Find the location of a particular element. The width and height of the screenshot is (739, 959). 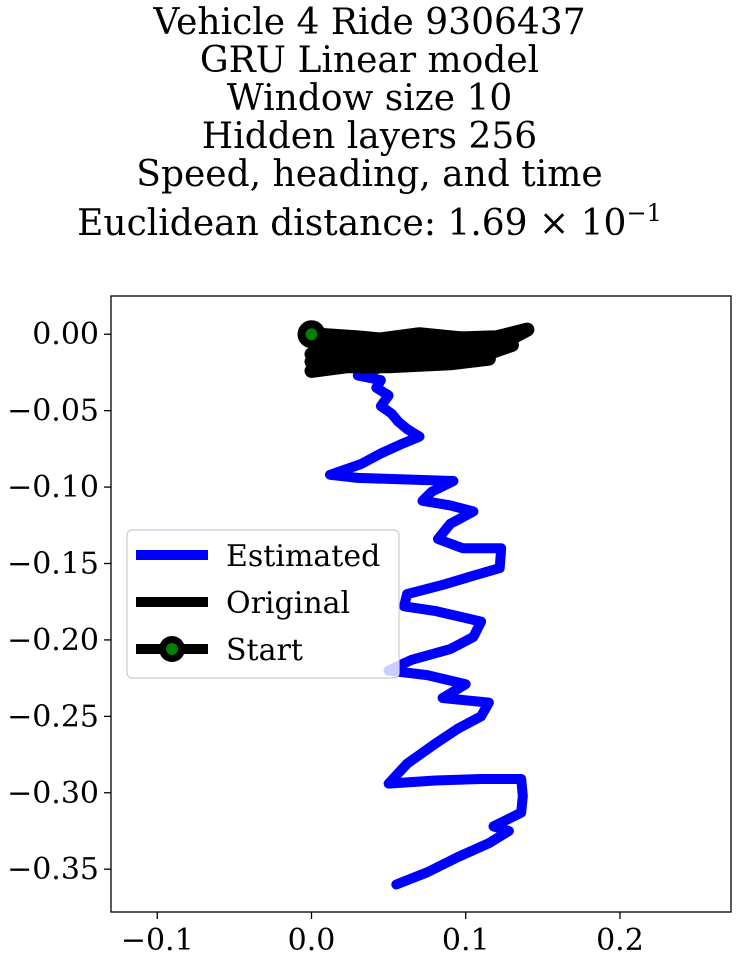

legend-box is located at coordinates (263, 604).